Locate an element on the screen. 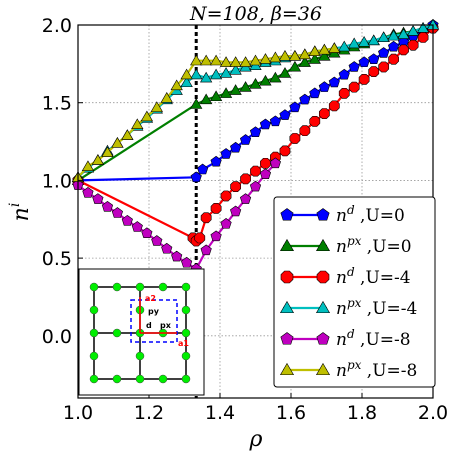 This screenshot has width=463, height=463. x-tick-label: 1.8 is located at coordinates (362, 413).